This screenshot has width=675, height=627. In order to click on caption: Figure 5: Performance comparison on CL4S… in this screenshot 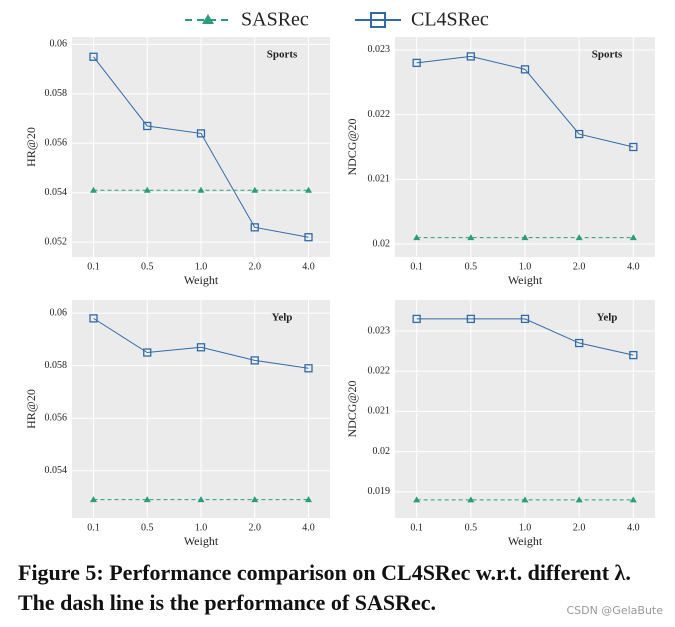, I will do `click(324, 587)`.